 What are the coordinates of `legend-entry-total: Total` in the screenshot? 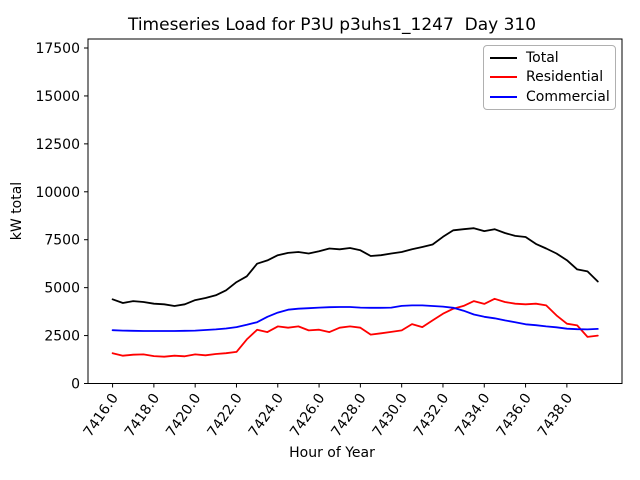 It's located at (549, 58).